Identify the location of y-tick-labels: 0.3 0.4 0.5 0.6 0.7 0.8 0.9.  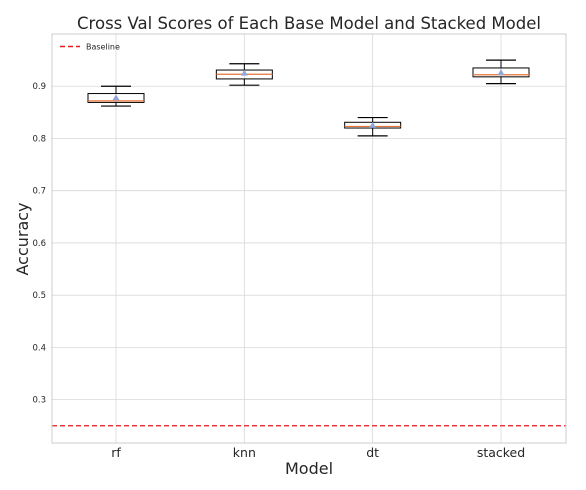
(39, 243).